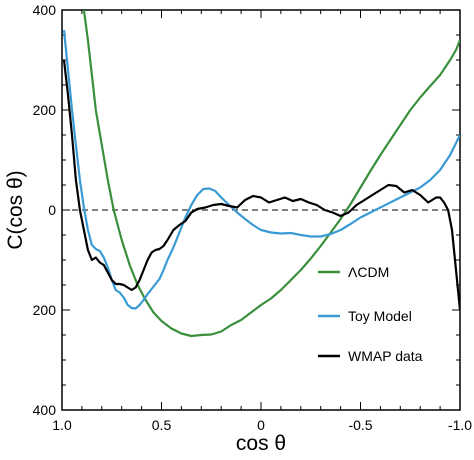  What do you see at coordinates (62, 425) in the screenshot?
I see `x-tick-label: 1.0` at bounding box center [62, 425].